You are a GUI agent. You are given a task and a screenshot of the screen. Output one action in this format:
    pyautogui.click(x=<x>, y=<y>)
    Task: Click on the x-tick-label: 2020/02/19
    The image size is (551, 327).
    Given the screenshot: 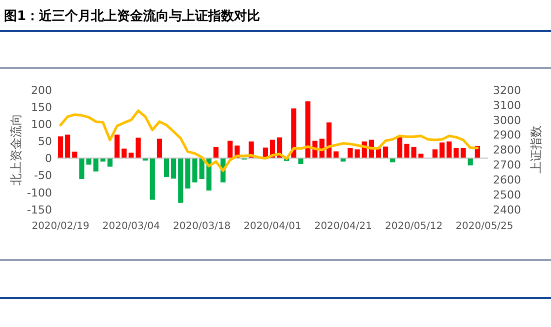 What is the action you would take?
    pyautogui.click(x=61, y=226)
    